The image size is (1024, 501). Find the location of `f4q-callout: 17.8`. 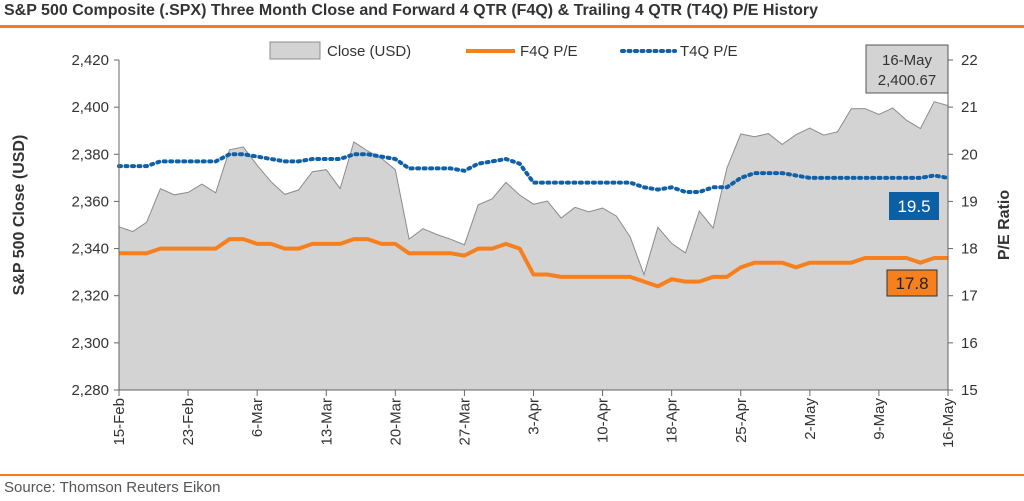

f4q-callout: 17.8 is located at coordinates (912, 283).